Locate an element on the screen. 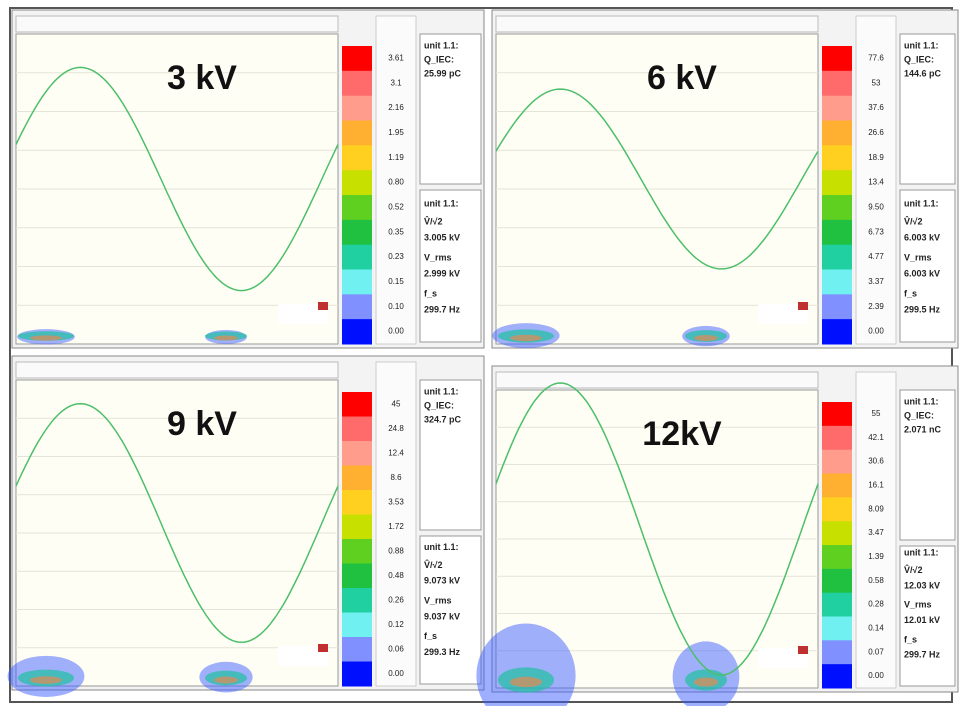 This screenshot has width=960, height=706. scale-label: 42.1 is located at coordinates (876, 437).